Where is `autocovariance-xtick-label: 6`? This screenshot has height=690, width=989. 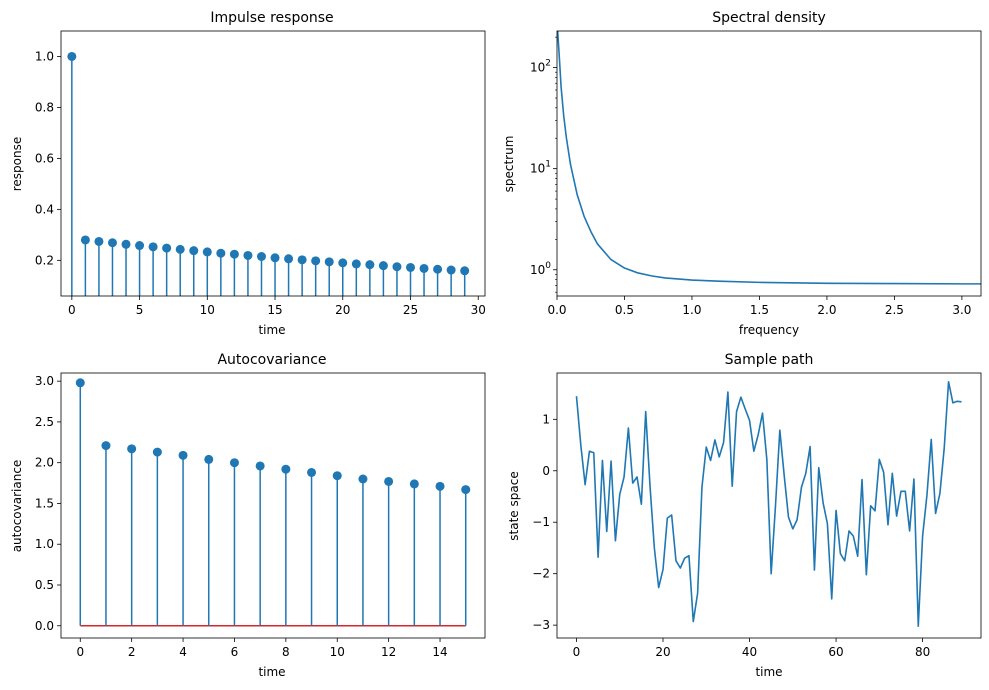 autocovariance-xtick-label: 6 is located at coordinates (235, 652).